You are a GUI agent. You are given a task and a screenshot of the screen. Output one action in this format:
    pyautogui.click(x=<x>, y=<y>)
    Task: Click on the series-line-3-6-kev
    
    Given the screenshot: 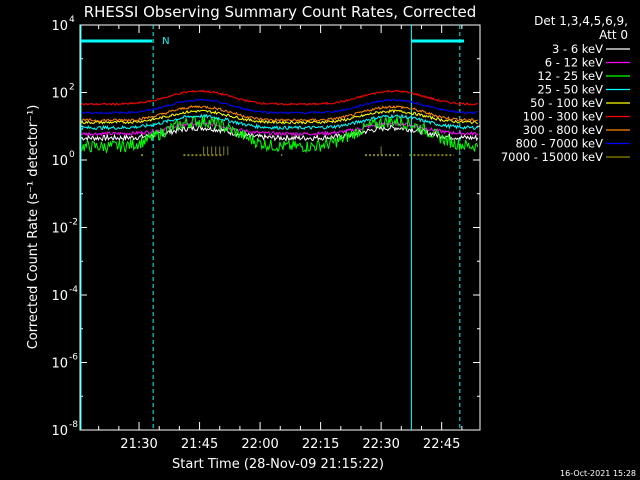 What is the action you would take?
    pyautogui.click(x=280, y=133)
    